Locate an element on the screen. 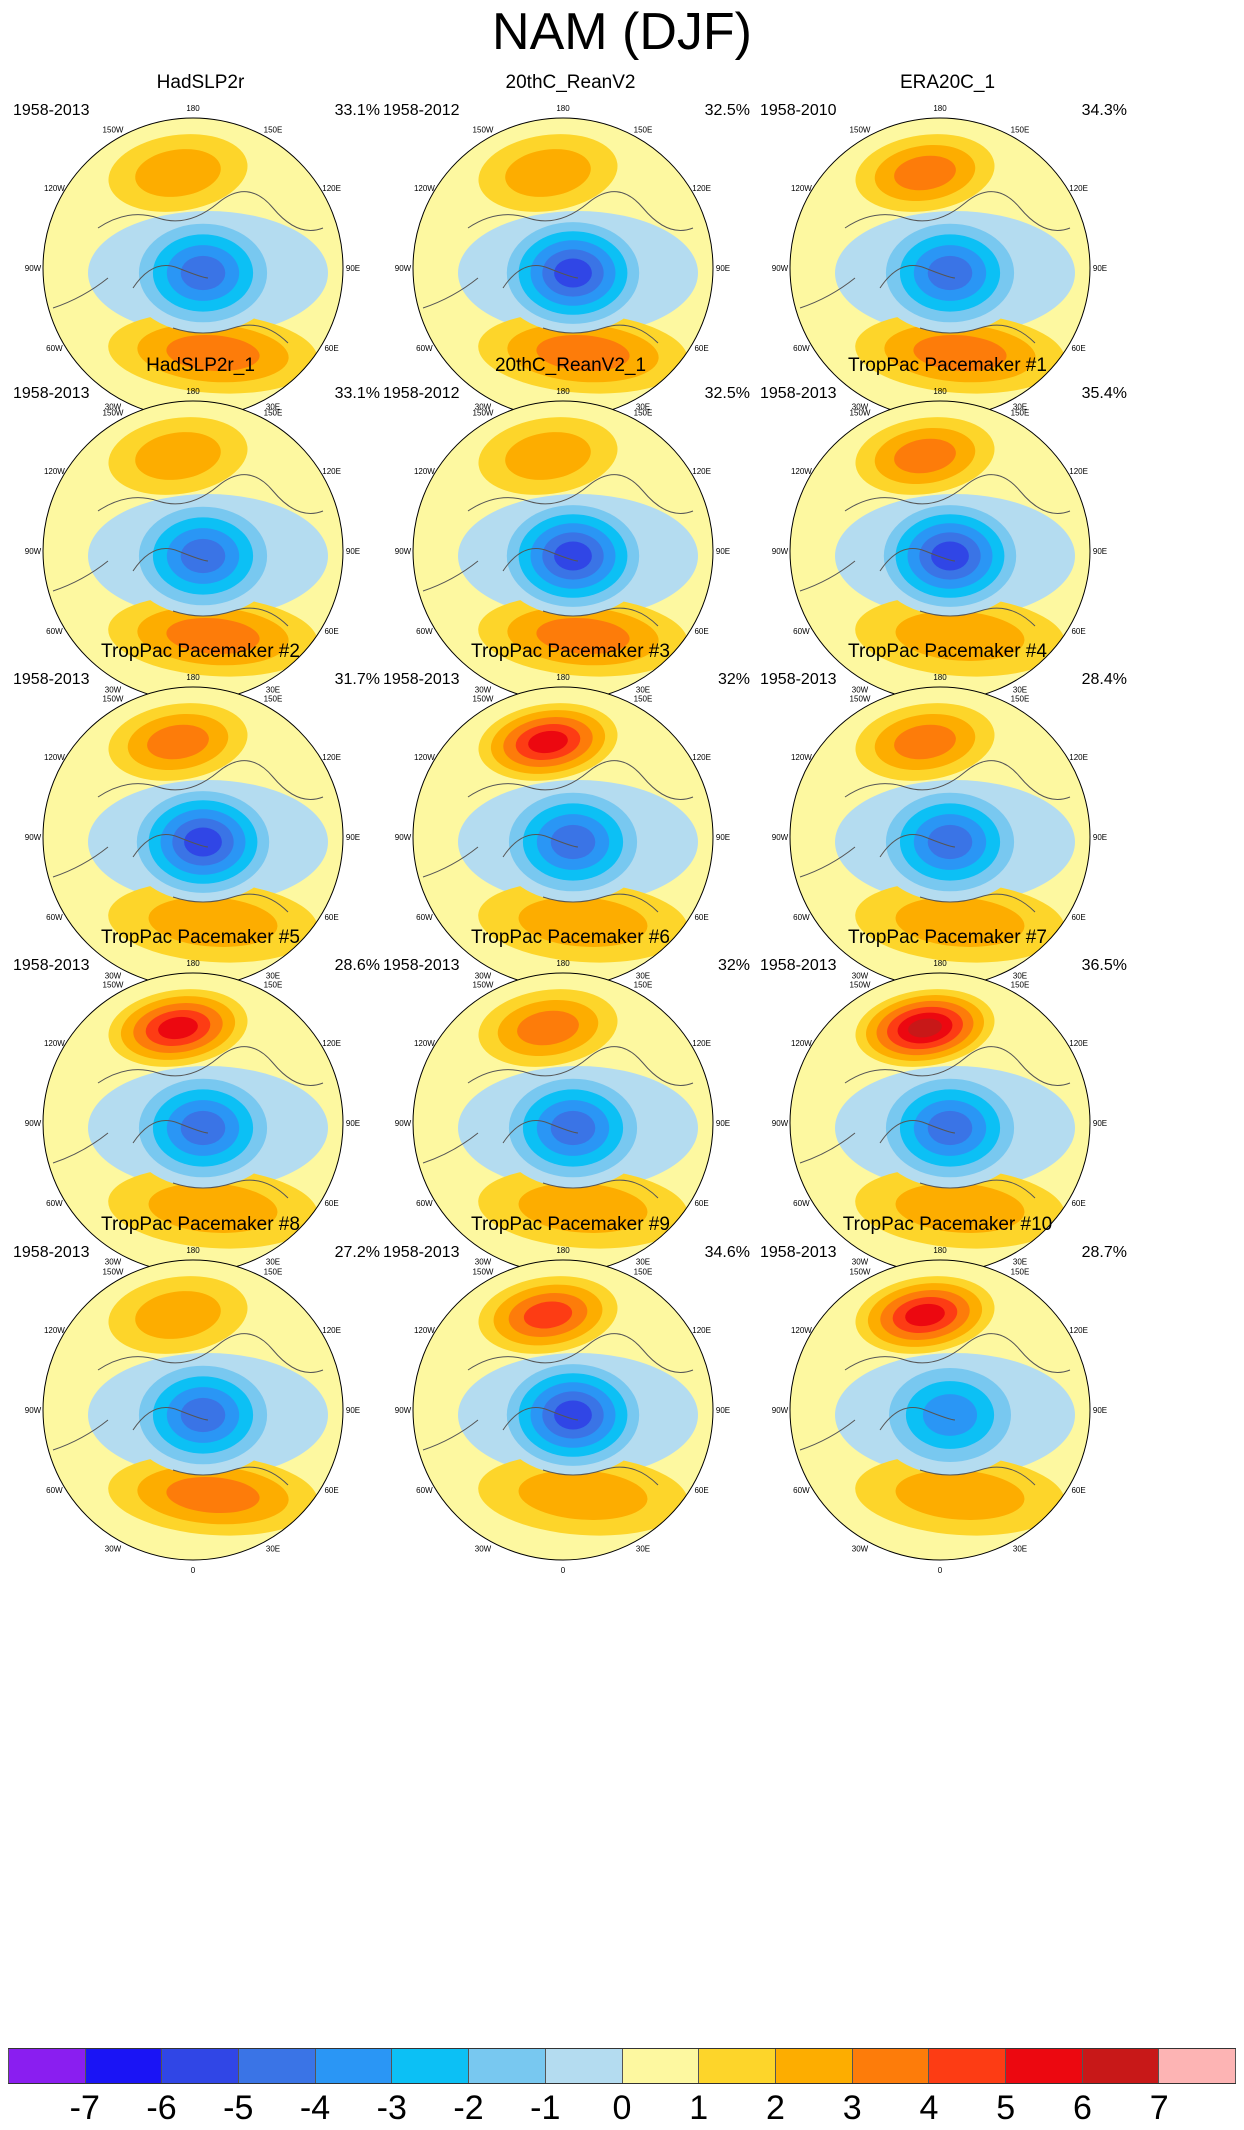 The width and height of the screenshot is (1244, 2130). page-title: NAM (DJF) is located at coordinates (622, 32).